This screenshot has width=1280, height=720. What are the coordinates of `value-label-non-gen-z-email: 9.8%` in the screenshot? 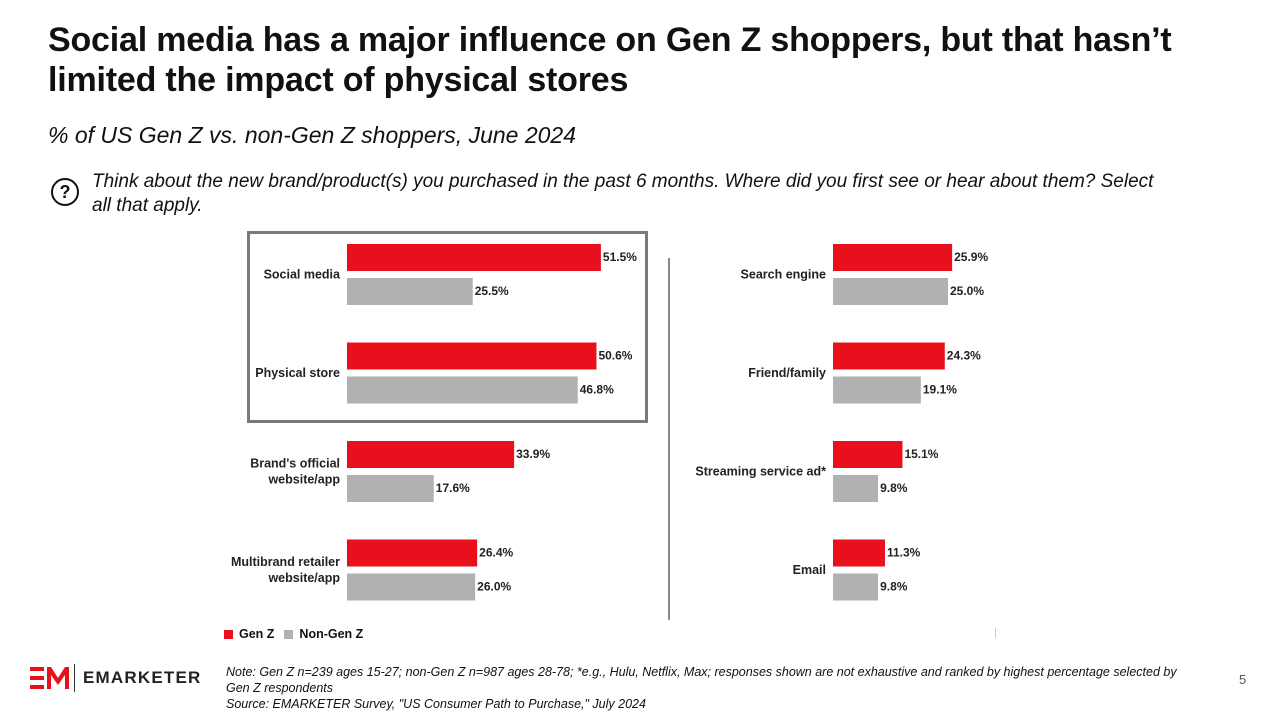 It's located at (894, 587).